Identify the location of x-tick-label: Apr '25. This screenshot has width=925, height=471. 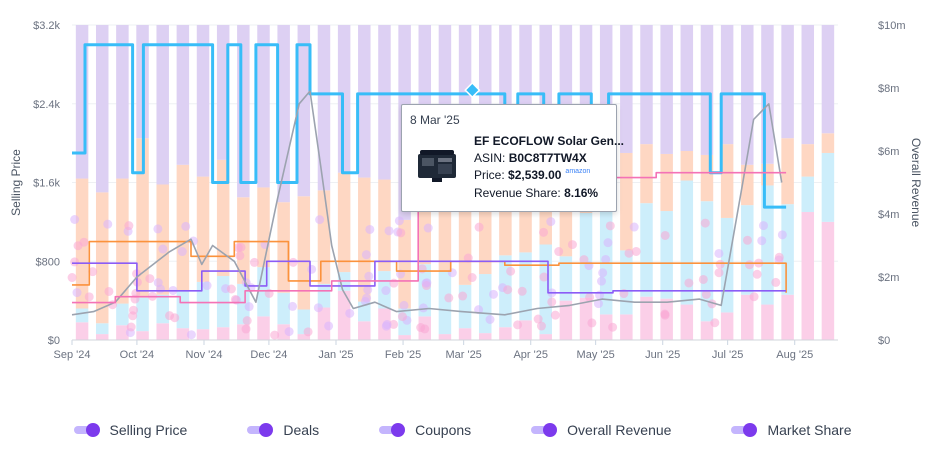
(530, 355).